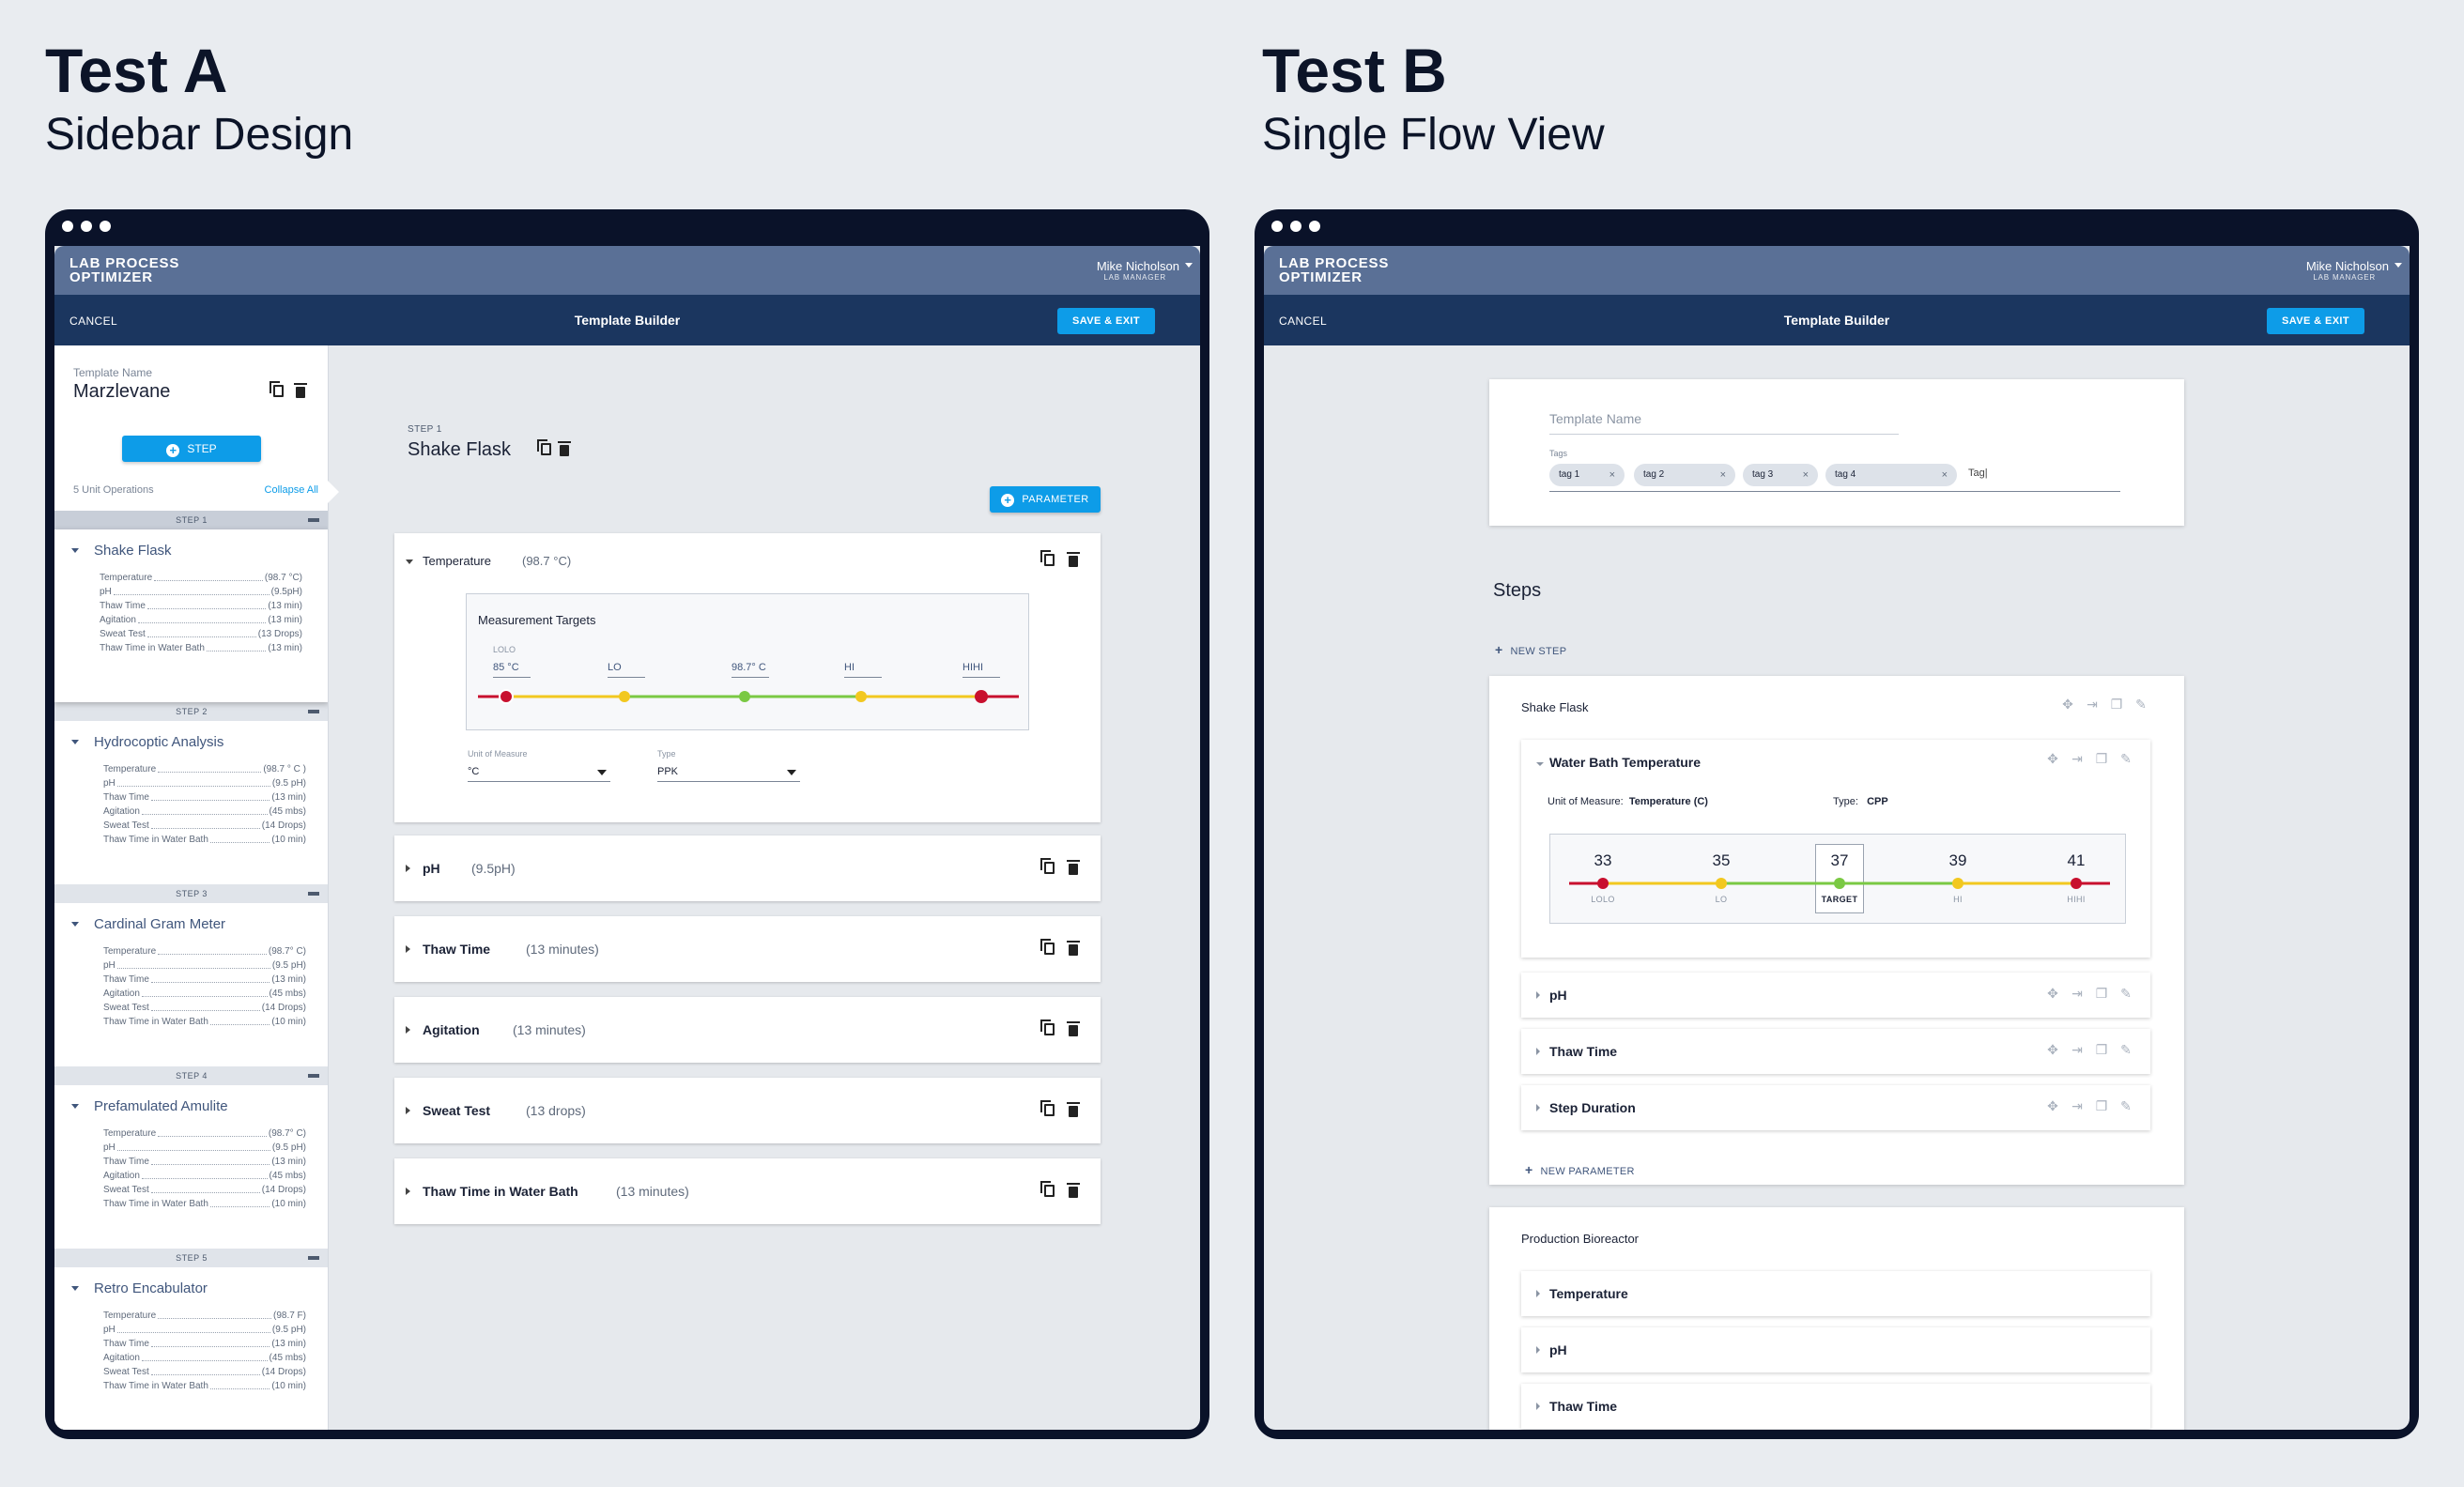  I want to click on sidebar-step-name: Hydrocoptic Analysis, so click(147, 742).